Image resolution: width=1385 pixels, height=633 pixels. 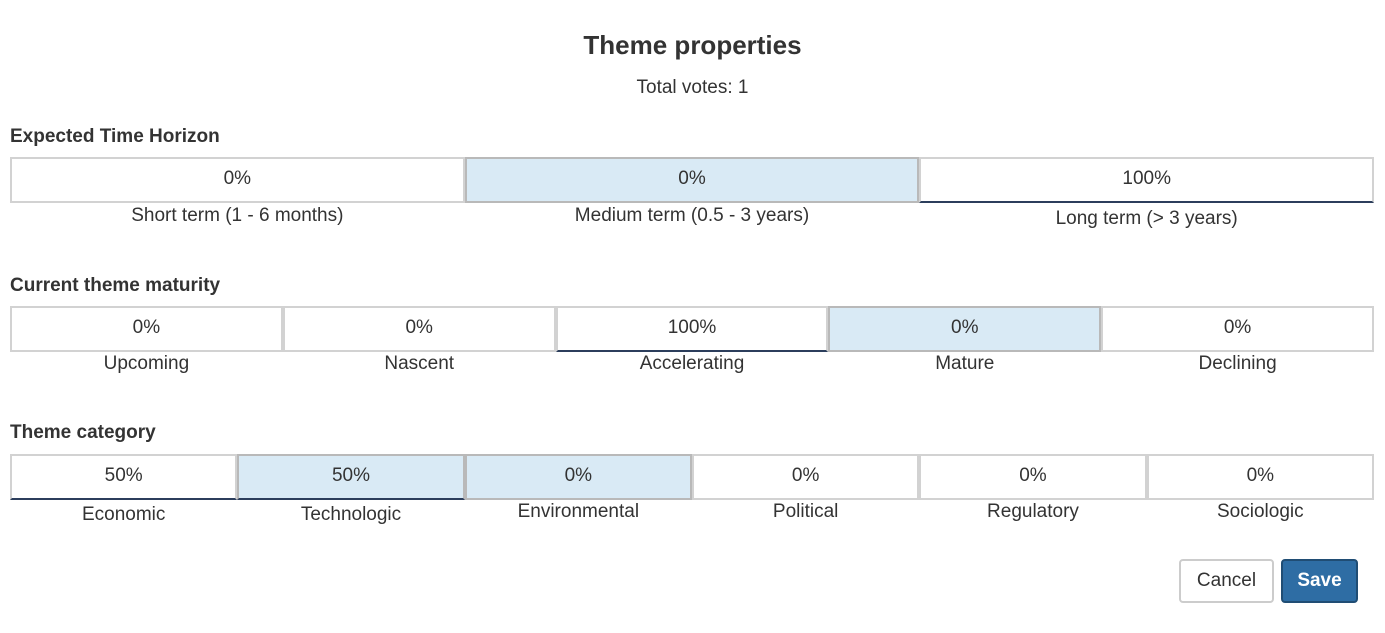 I want to click on save-button: Save, so click(x=1319, y=581).